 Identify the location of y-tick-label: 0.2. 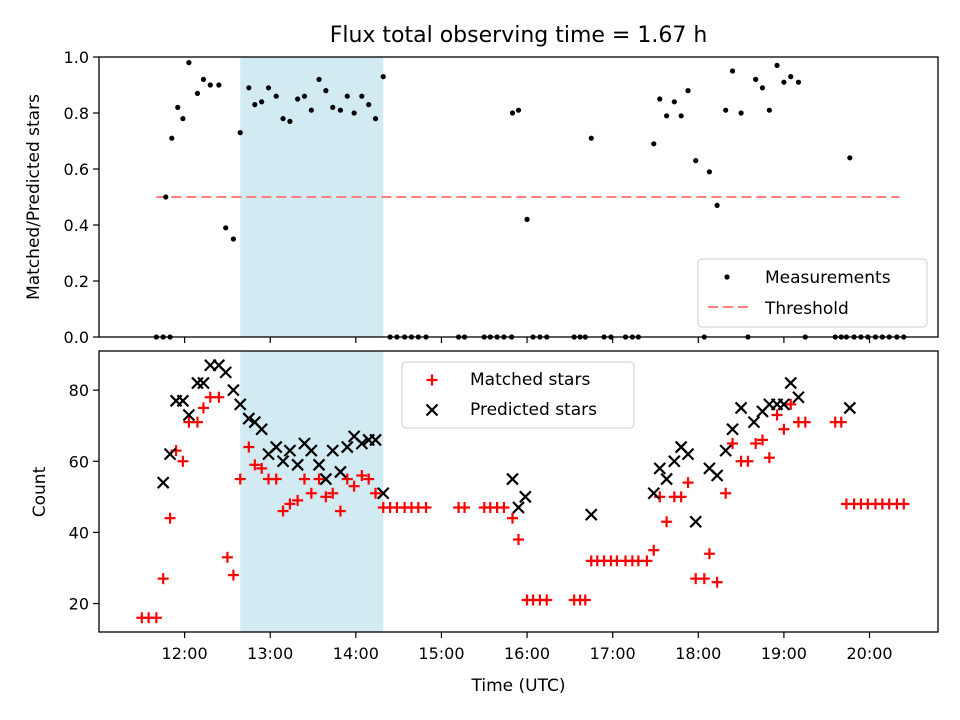
(76, 281).